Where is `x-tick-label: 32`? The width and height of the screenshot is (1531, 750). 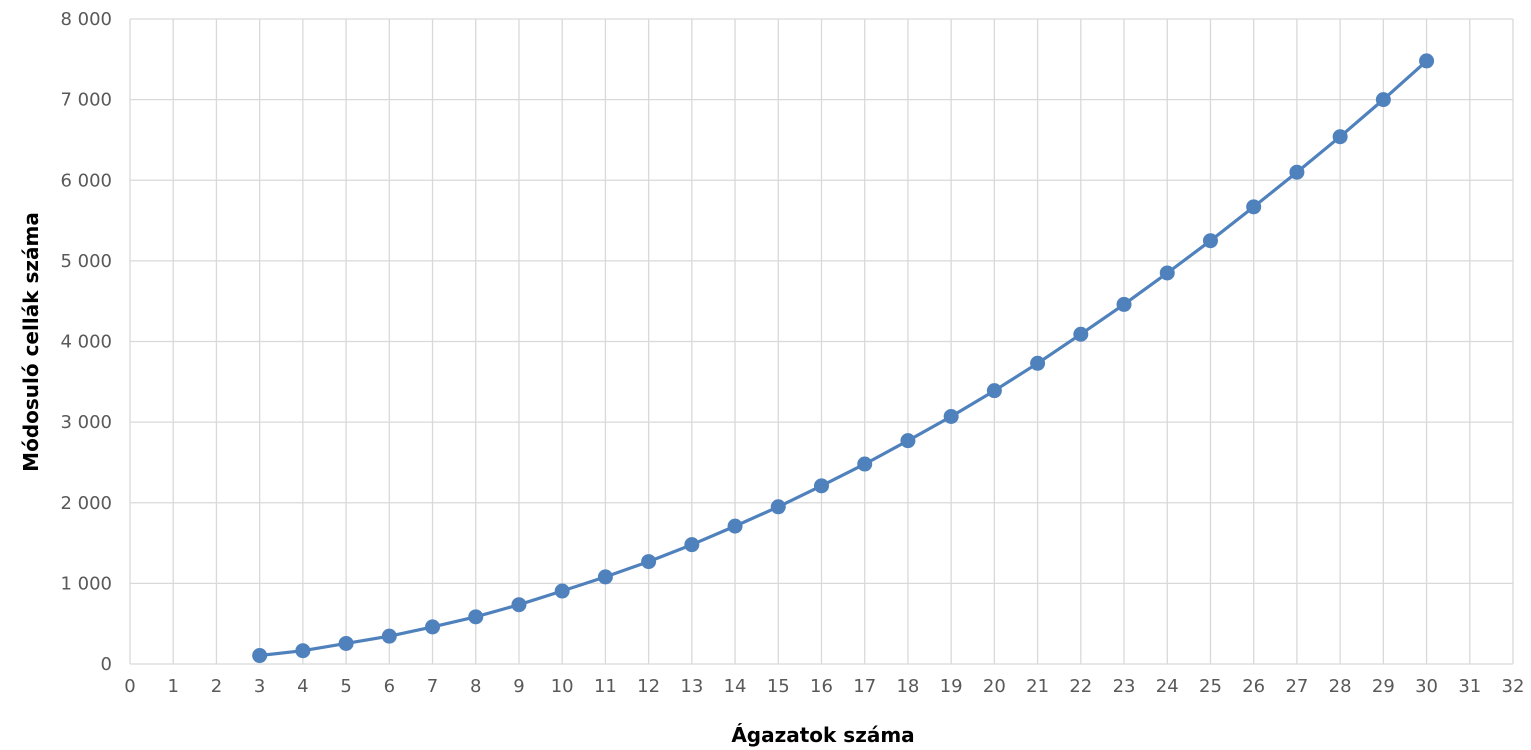
x-tick-label: 32 is located at coordinates (1513, 686).